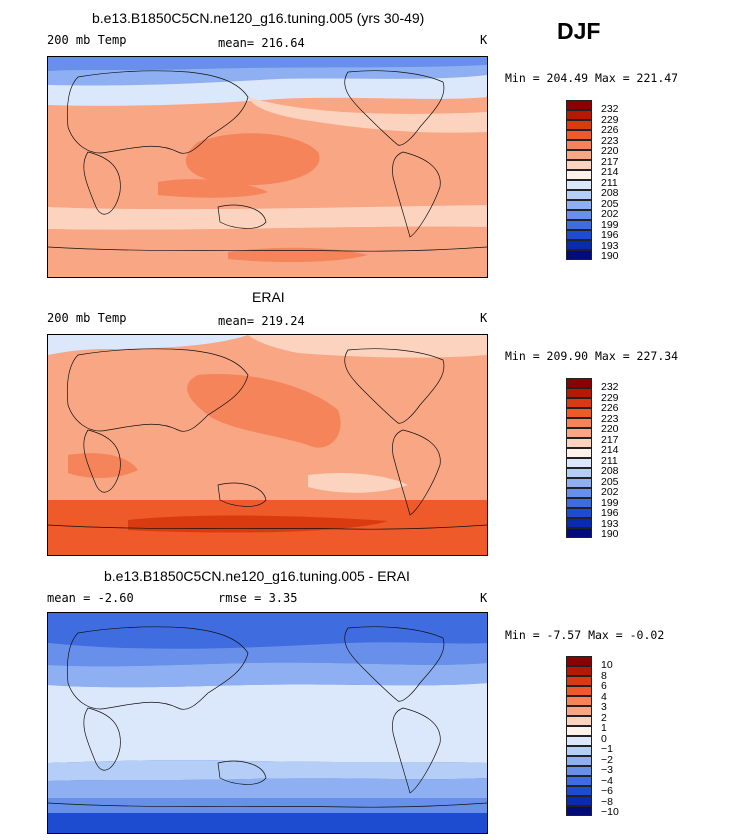 The height and width of the screenshot is (840, 733). What do you see at coordinates (610, 429) in the screenshot?
I see `panel2-tick: 220` at bounding box center [610, 429].